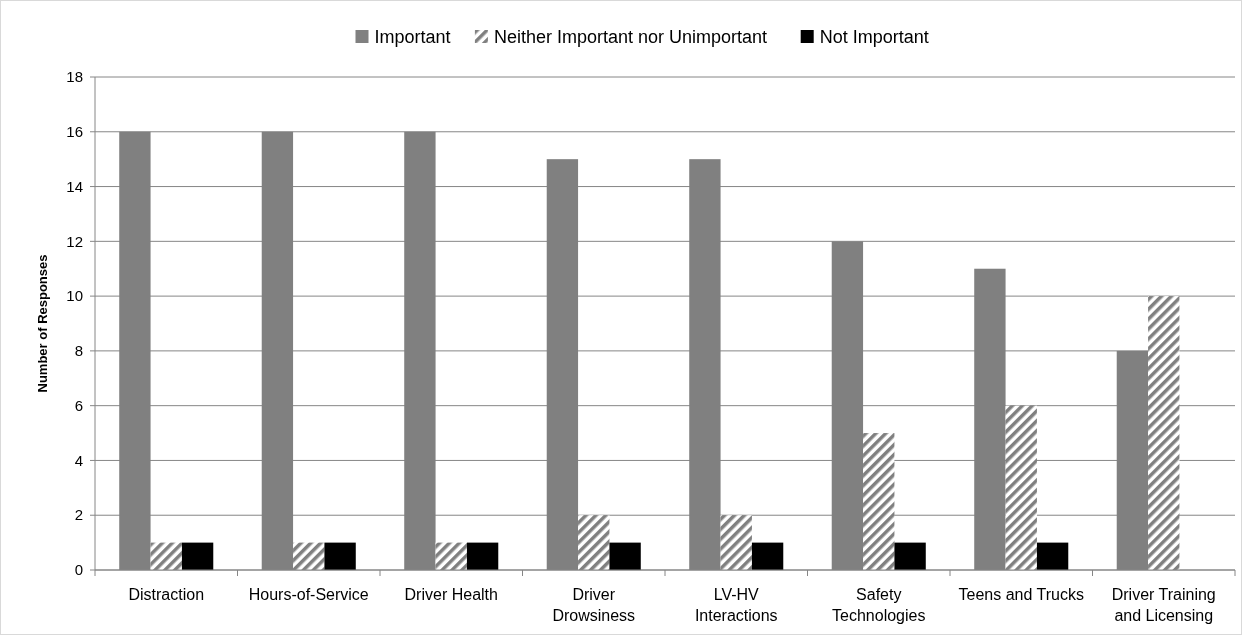  What do you see at coordinates (78, 405) in the screenshot?
I see `y-tick-label: 6` at bounding box center [78, 405].